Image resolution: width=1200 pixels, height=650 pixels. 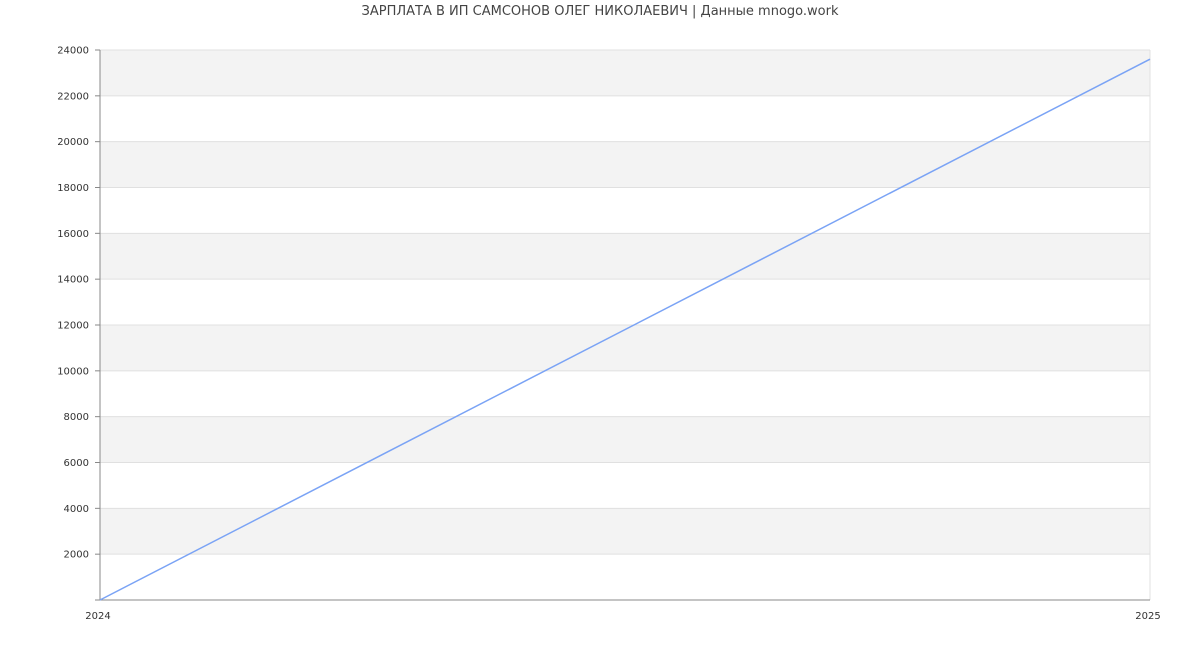 What do you see at coordinates (97, 616) in the screenshot?
I see `x-tick-label: 2024` at bounding box center [97, 616].